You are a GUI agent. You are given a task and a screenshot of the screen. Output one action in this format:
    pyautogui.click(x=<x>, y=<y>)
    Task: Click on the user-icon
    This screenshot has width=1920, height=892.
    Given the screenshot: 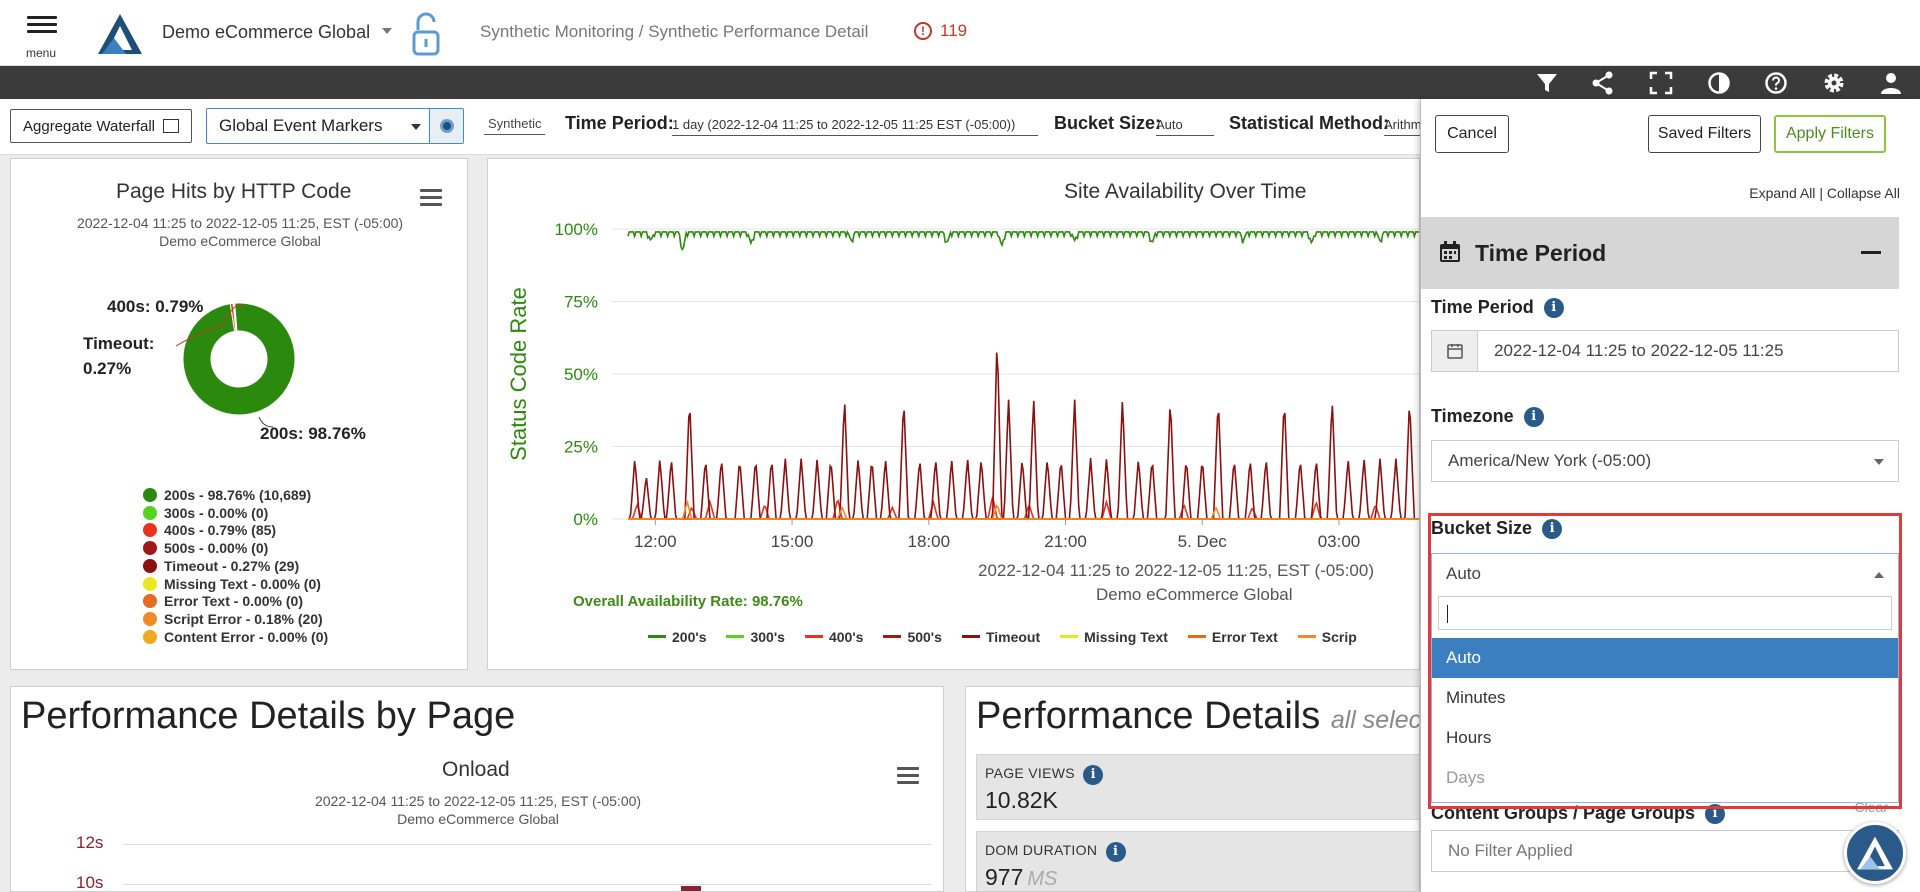 What is the action you would take?
    pyautogui.click(x=1891, y=83)
    